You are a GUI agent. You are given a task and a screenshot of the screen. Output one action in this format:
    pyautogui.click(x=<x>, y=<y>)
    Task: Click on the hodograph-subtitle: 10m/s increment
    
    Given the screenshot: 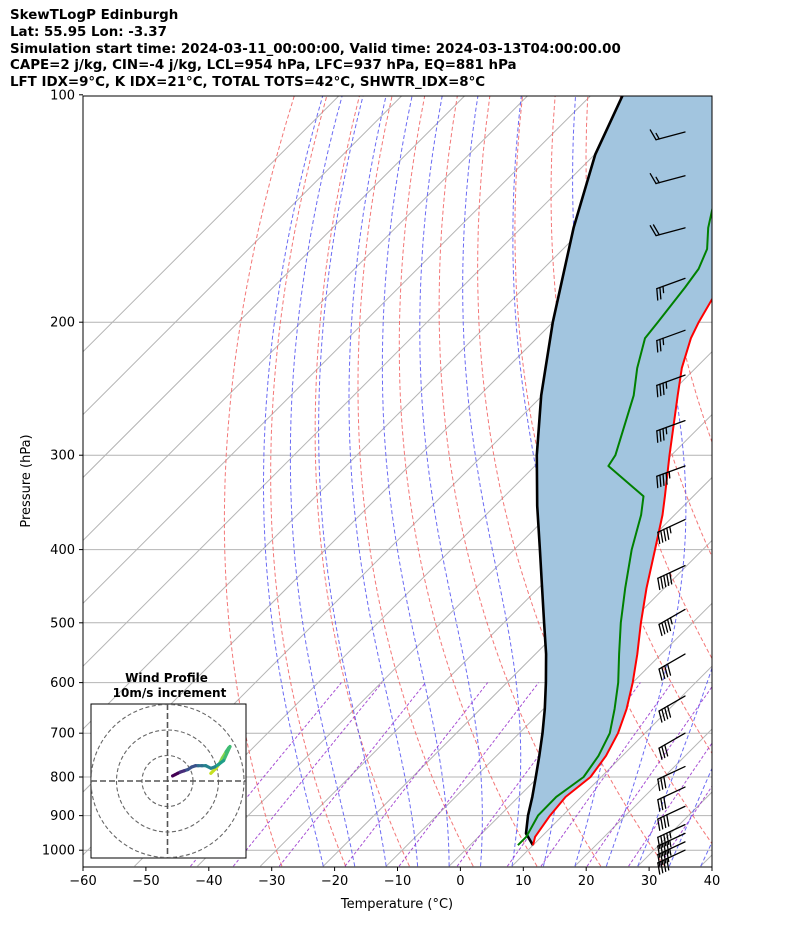 What is the action you would take?
    pyautogui.click(x=170, y=693)
    